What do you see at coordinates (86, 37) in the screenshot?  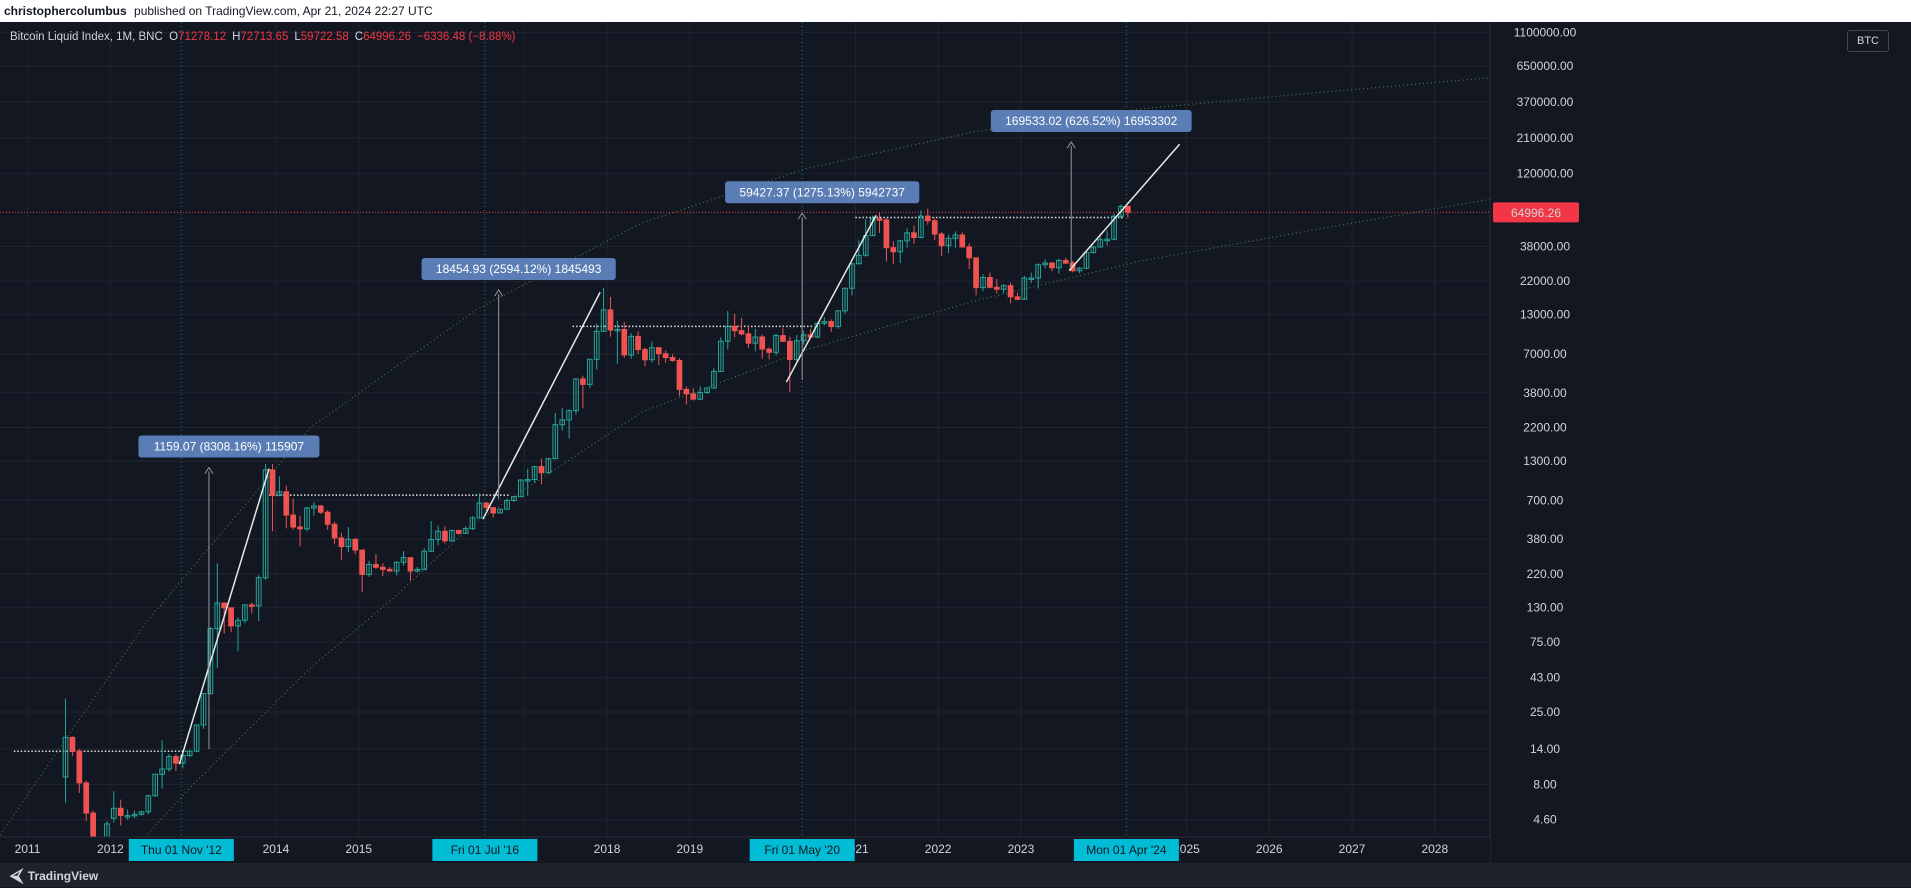 I see `symbol-name: Bitcoin Liquid Index, 1M, BNC` at bounding box center [86, 37].